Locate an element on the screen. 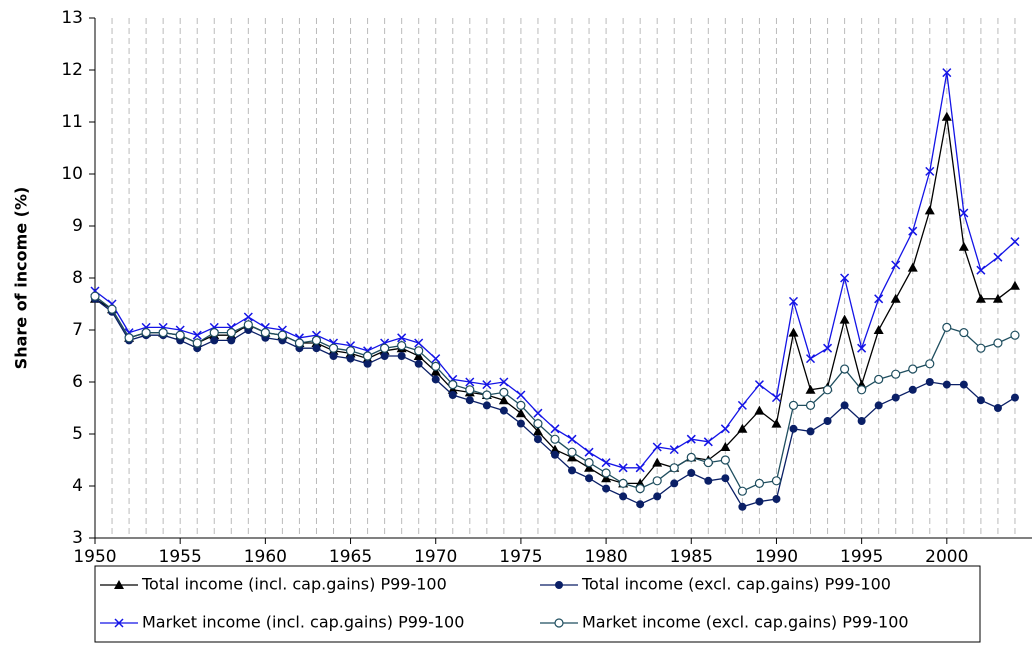  x-tick-label: 1990 is located at coordinates (776, 557).